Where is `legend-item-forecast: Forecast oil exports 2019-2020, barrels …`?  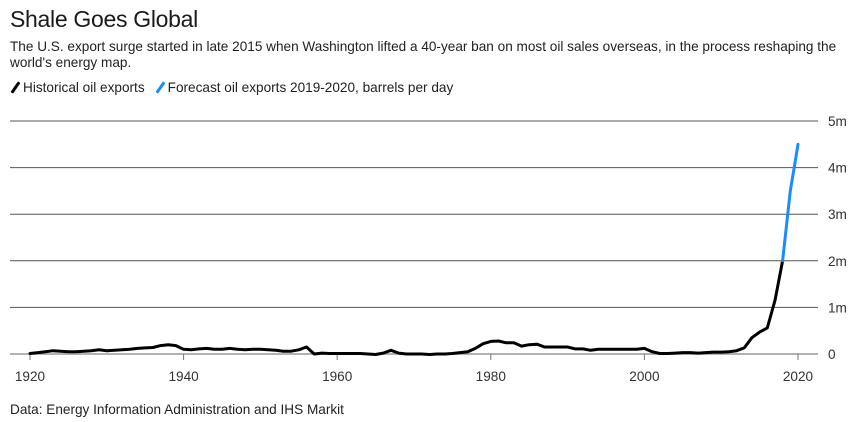 legend-item-forecast: Forecast oil exports 2019-2020, barrels … is located at coordinates (304, 87).